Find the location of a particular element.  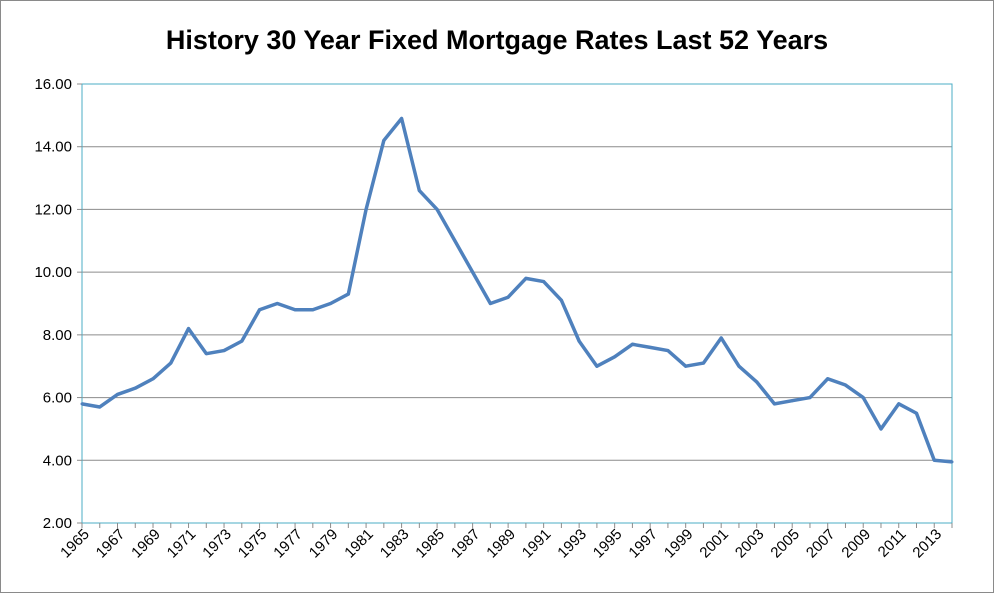

y-tick-label: 10.00 is located at coordinates (53, 272).